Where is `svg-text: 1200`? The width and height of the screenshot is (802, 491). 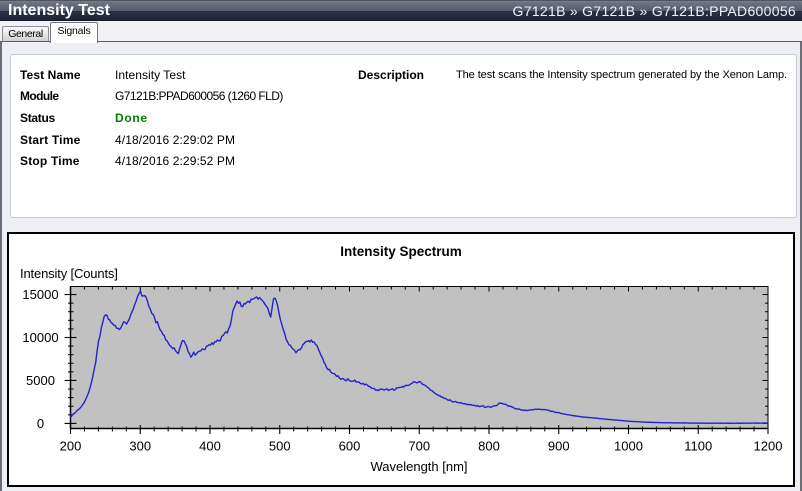 svg-text: 1200 is located at coordinates (768, 445).